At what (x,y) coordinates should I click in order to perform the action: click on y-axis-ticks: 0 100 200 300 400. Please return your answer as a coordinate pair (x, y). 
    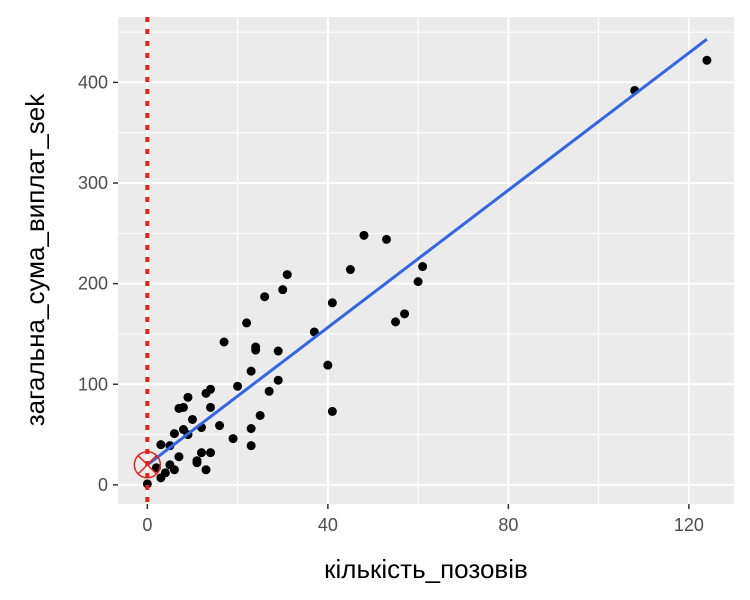
    Looking at the image, I should click on (98, 283).